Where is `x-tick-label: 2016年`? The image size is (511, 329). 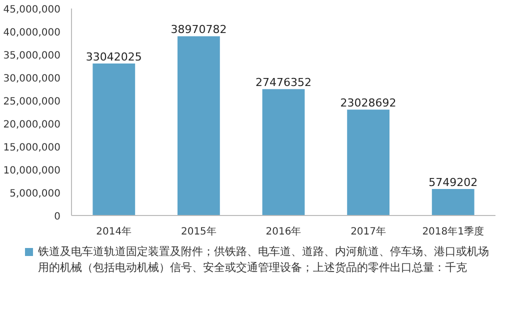 x-tick-label: 2016年 is located at coordinates (284, 232).